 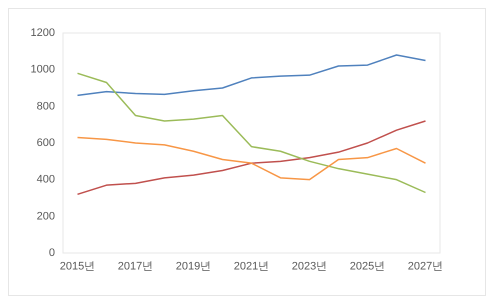 What do you see at coordinates (51, 253) in the screenshot?
I see `y-tick-label: 0` at bounding box center [51, 253].